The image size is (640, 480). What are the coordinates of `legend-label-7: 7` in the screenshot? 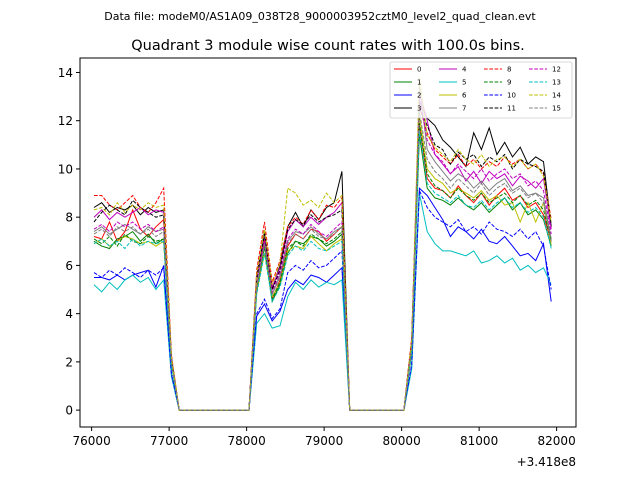 It's located at (464, 109).